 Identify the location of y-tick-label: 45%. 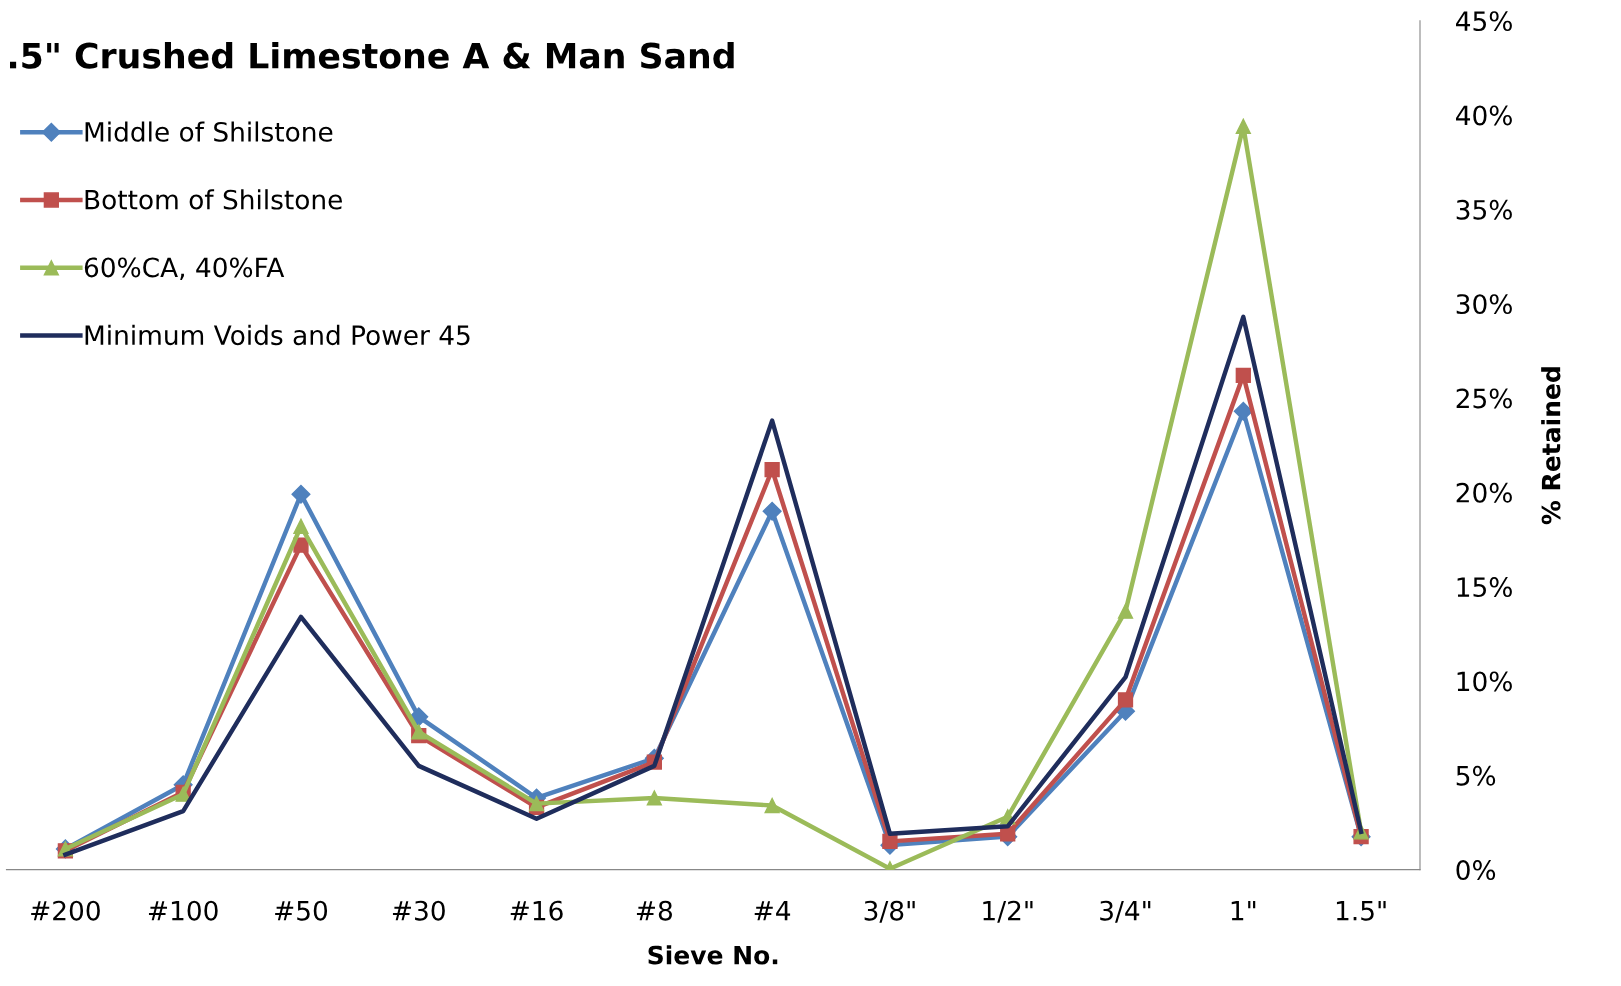
(1484, 21).